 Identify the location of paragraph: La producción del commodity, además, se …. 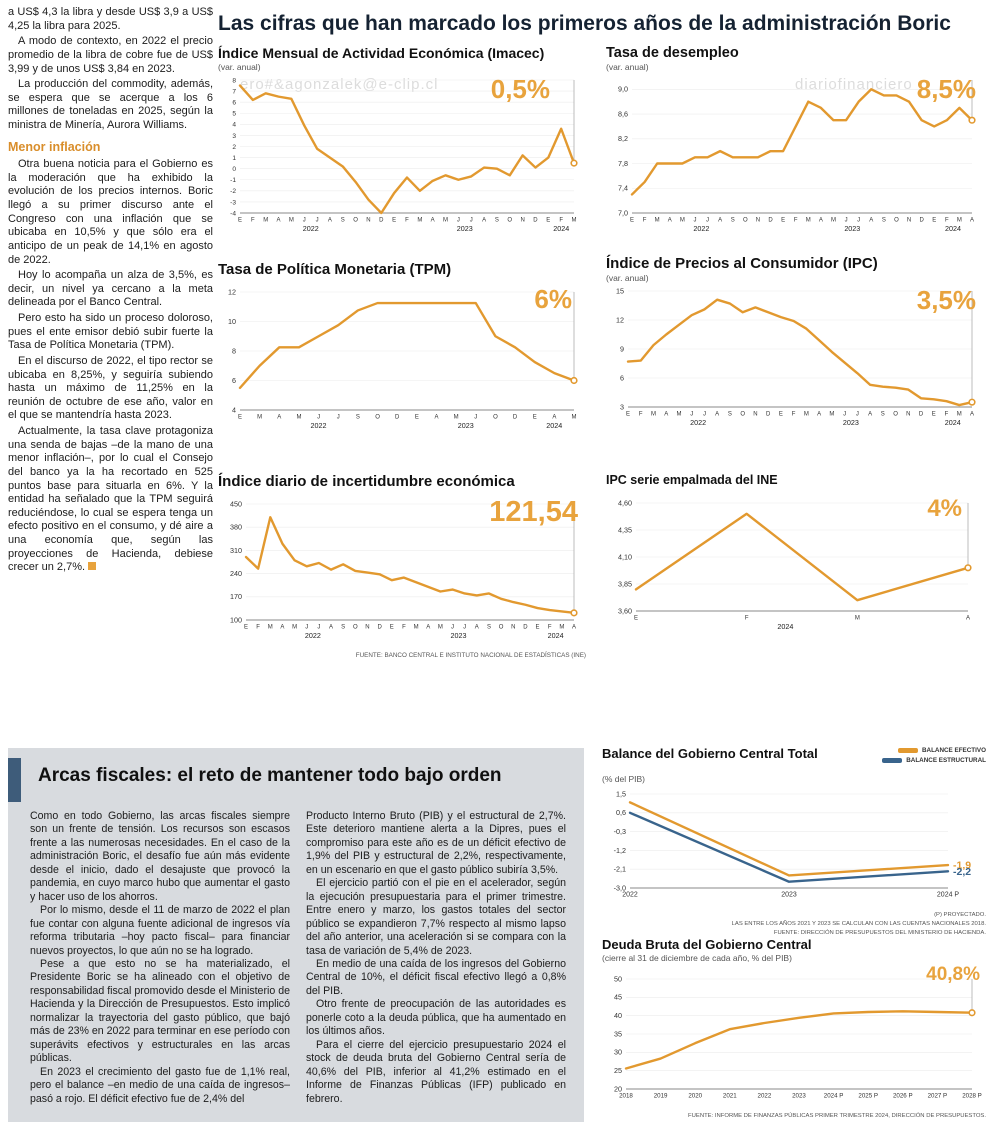
(110, 104).